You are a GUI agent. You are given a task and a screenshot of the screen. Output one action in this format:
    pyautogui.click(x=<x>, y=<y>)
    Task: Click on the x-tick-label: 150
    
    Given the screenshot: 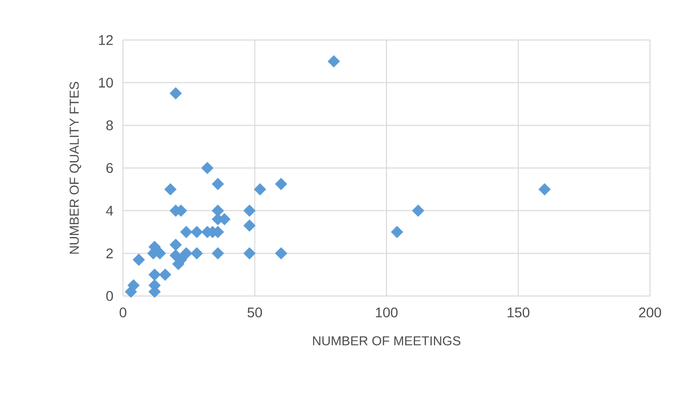 What is the action you would take?
    pyautogui.click(x=519, y=313)
    